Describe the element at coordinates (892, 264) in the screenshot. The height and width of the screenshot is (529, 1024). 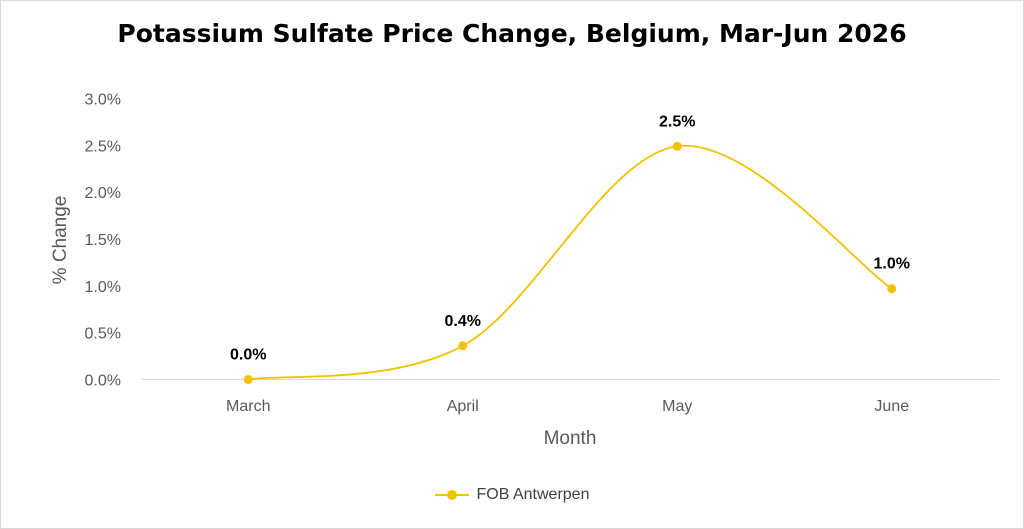
I see `data-label: 1.0%` at that location.